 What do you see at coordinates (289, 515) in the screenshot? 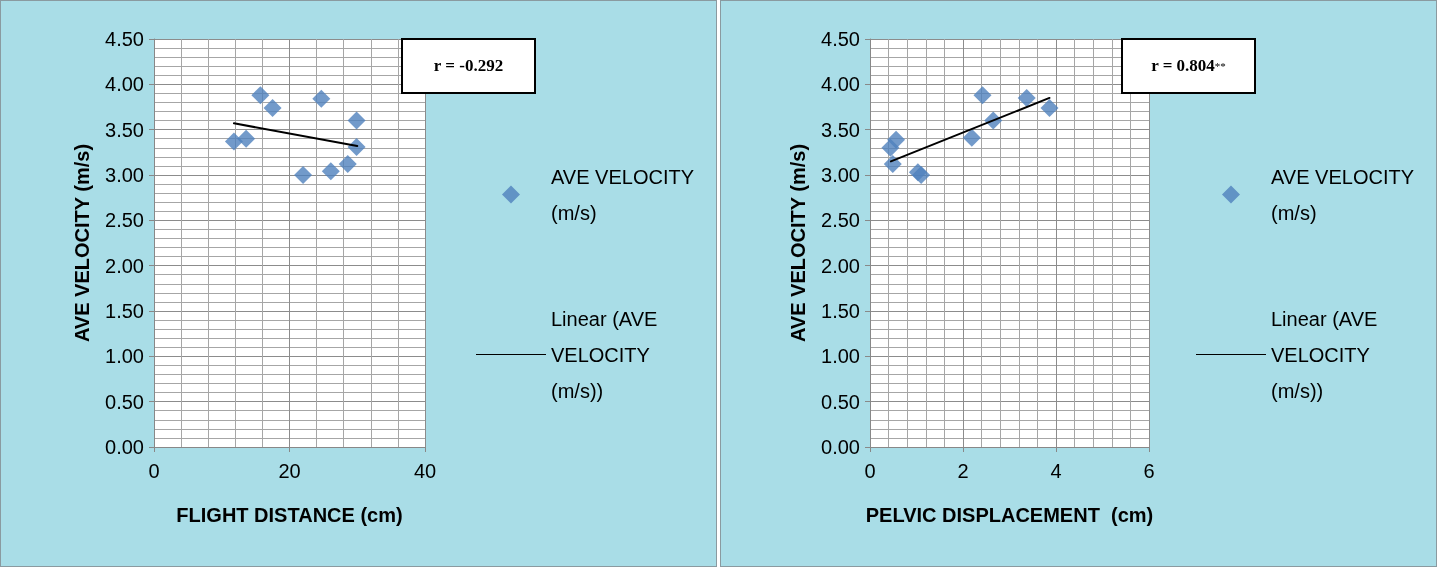
I see `x-axis-title: FLIGHT DISTANCE (cm)` at bounding box center [289, 515].